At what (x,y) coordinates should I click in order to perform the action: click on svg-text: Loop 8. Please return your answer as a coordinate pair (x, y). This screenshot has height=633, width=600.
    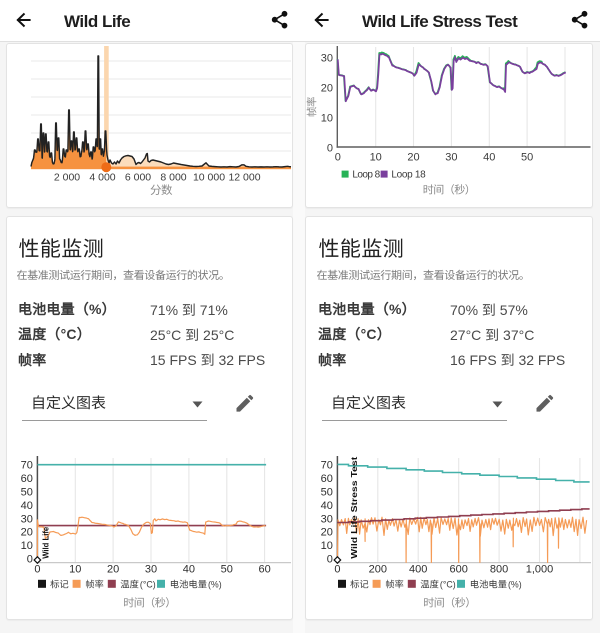
    Looking at the image, I should click on (366, 174).